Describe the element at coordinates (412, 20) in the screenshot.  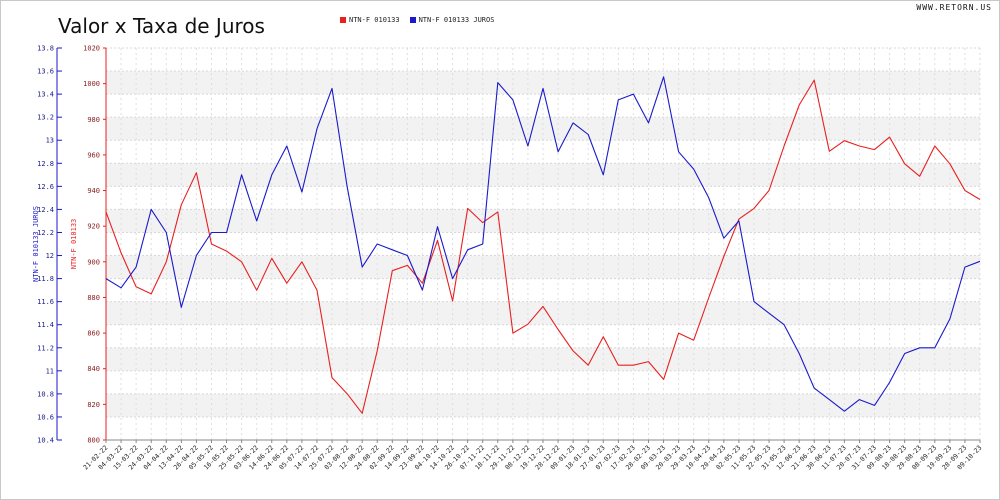
I see `legend-swatch-blue` at that location.